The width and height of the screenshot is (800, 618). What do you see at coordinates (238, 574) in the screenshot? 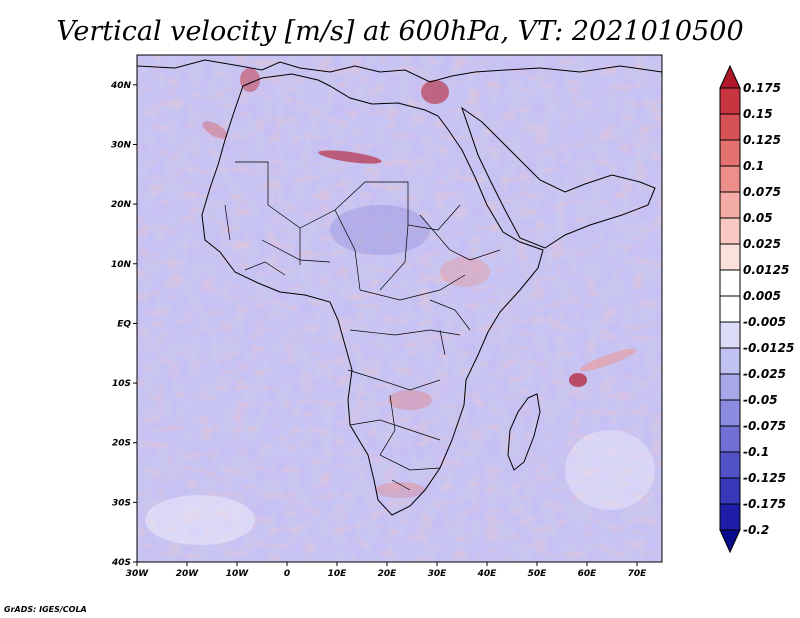
I see `x-tick-label: 10W` at bounding box center [238, 574].